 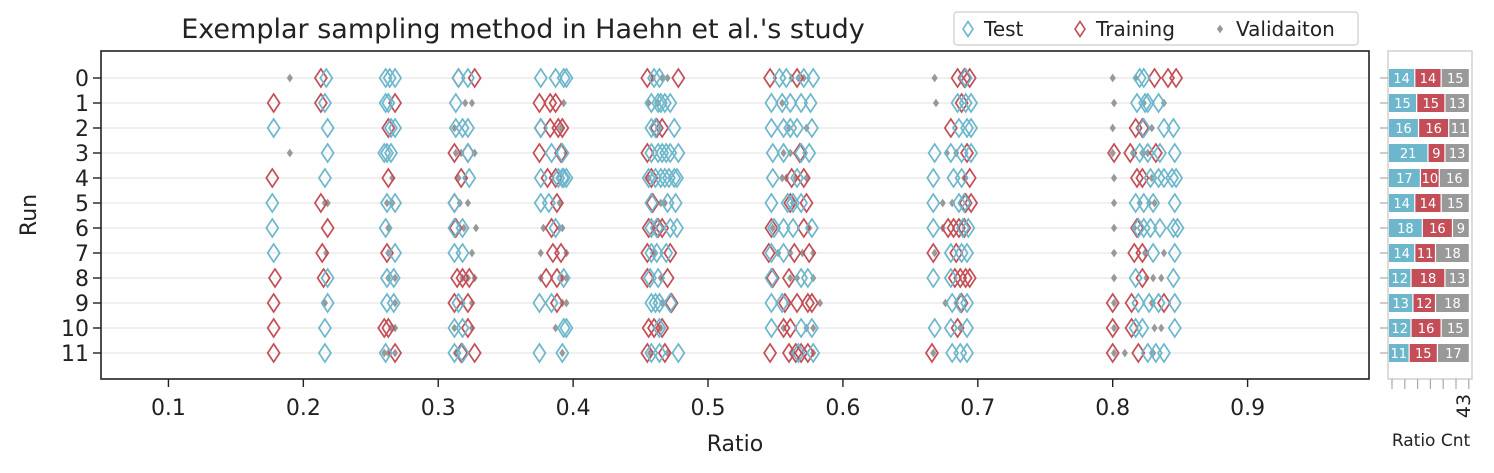 I want to click on ratio-count-value: 18, so click(x=1428, y=279).